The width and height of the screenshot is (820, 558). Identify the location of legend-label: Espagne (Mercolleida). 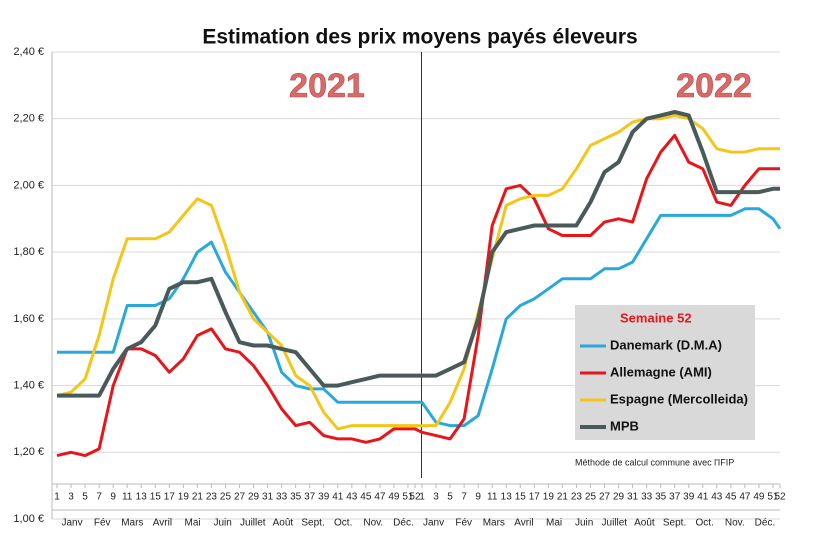
(679, 398).